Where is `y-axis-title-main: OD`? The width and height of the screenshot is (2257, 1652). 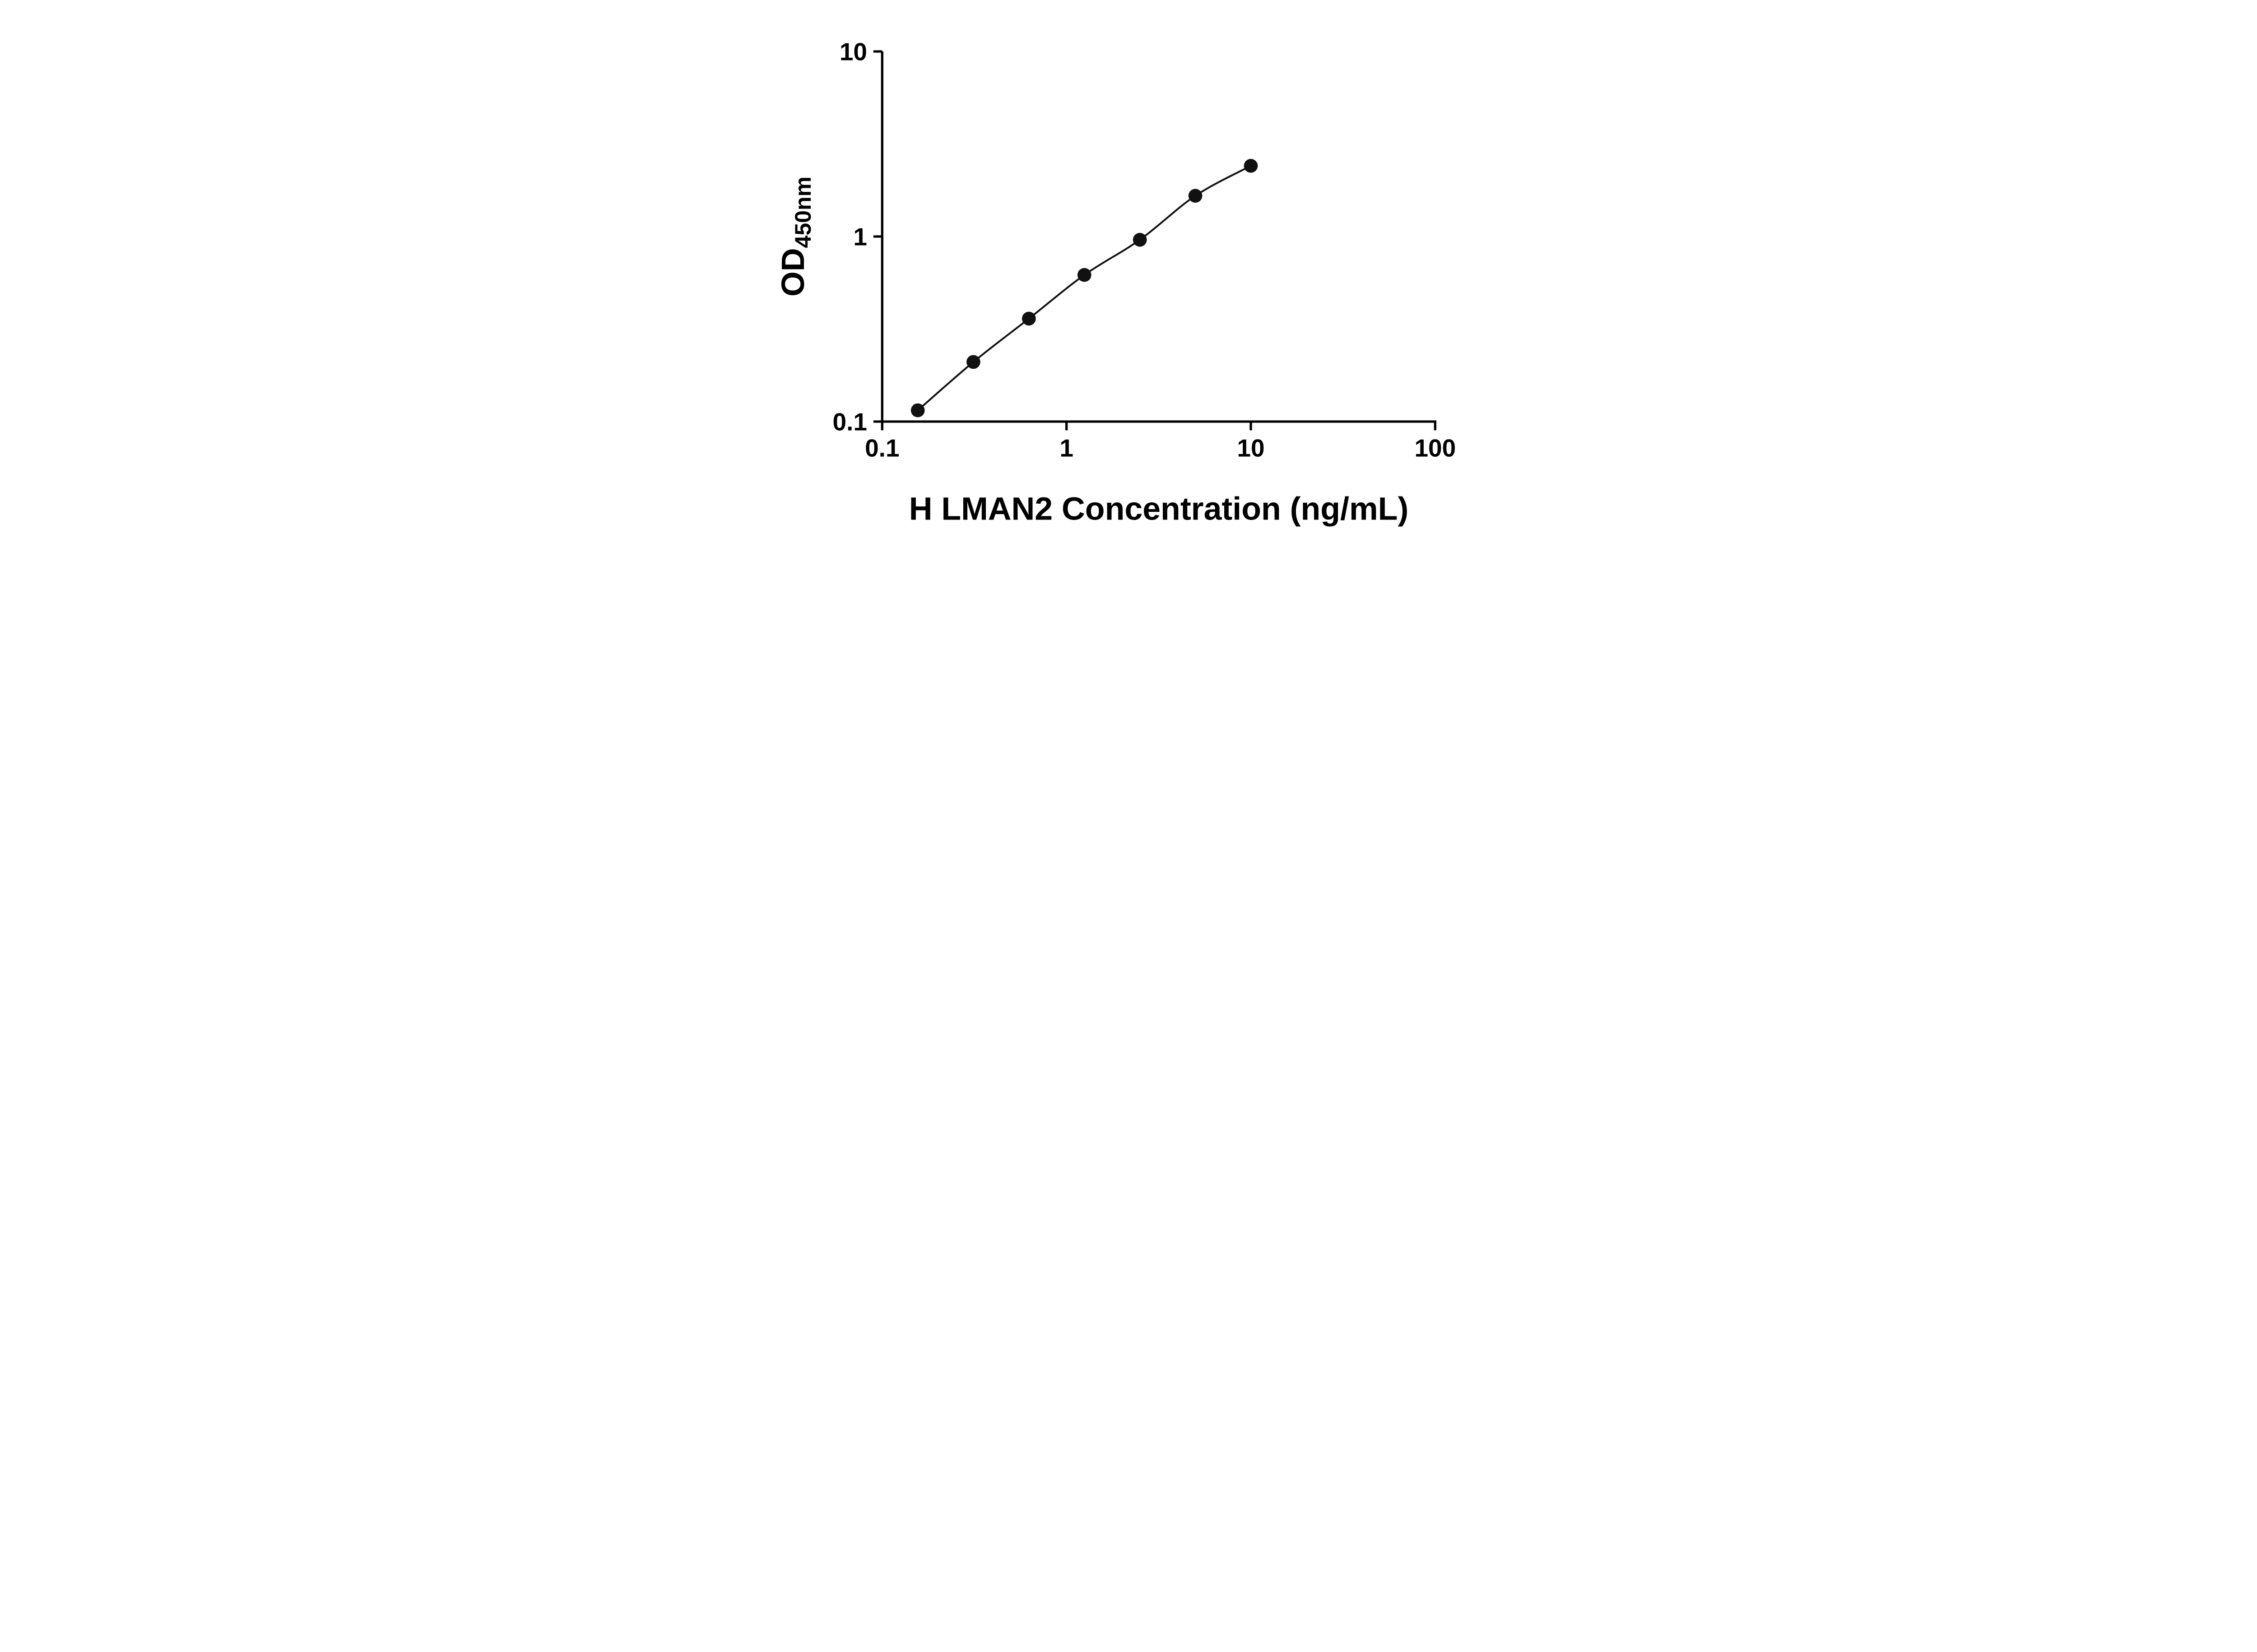
y-axis-title-main: OD is located at coordinates (793, 272).